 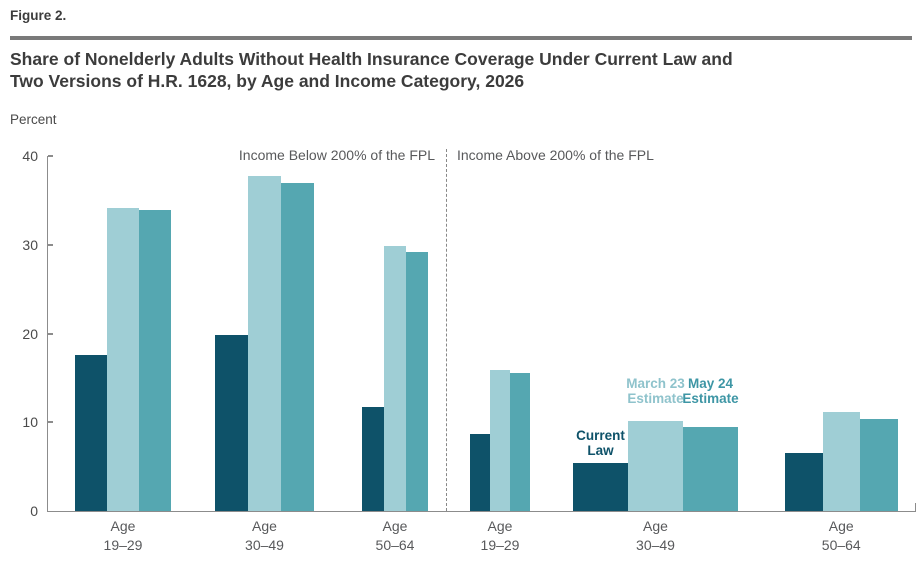 I want to click on y-tick-label: 40, so click(x=30, y=156).